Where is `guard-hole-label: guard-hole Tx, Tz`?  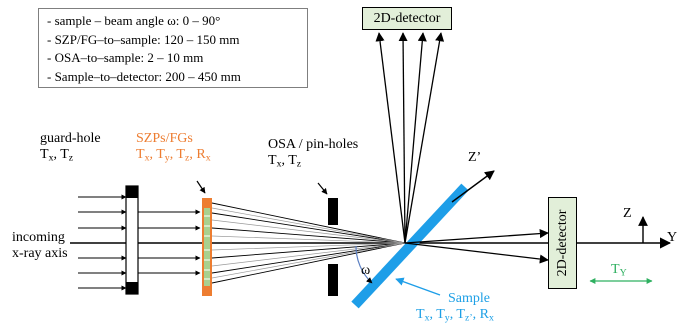 guard-hole-label: guard-hole Tx, Tz is located at coordinates (70, 147).